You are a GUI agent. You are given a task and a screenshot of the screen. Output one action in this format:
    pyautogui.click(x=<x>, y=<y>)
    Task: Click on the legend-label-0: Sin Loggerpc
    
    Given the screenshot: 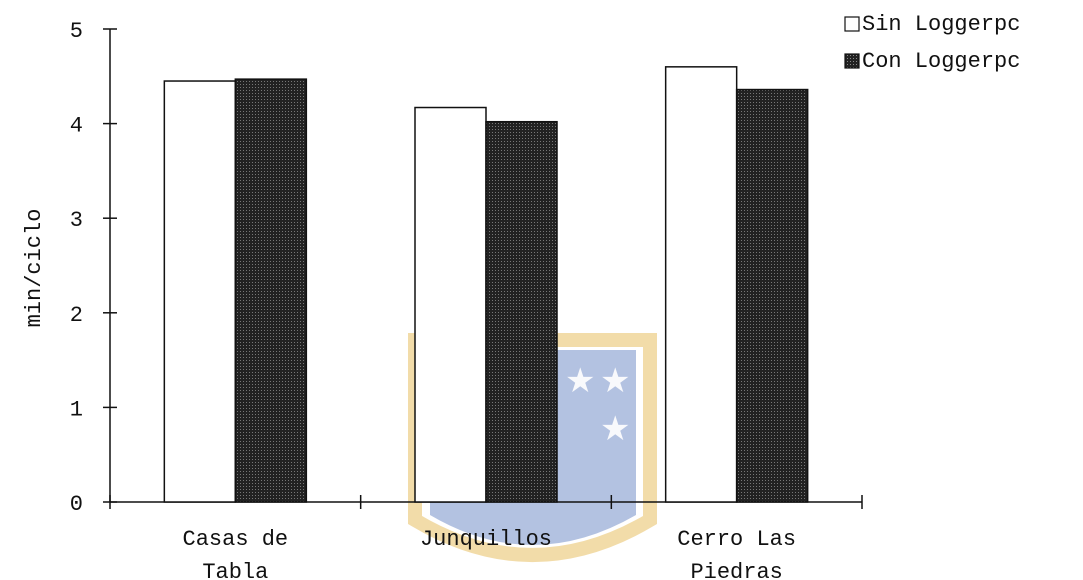 What is the action you would take?
    pyautogui.click(x=941, y=24)
    